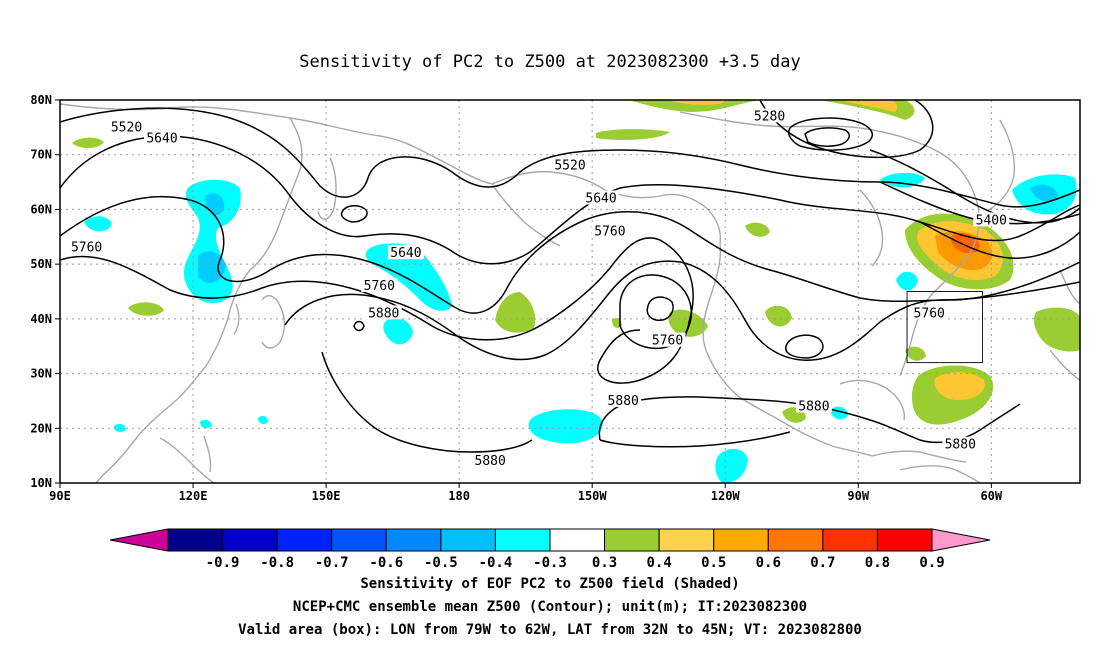 The height and width of the screenshot is (650, 1100). I want to click on colorbar-tick-label: 0.7, so click(822, 563).